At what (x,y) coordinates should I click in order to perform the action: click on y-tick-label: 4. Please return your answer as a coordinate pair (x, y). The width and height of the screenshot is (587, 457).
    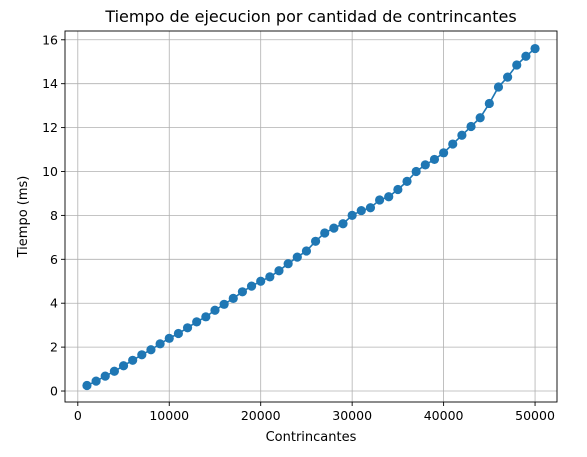
    Looking at the image, I should click on (54, 303).